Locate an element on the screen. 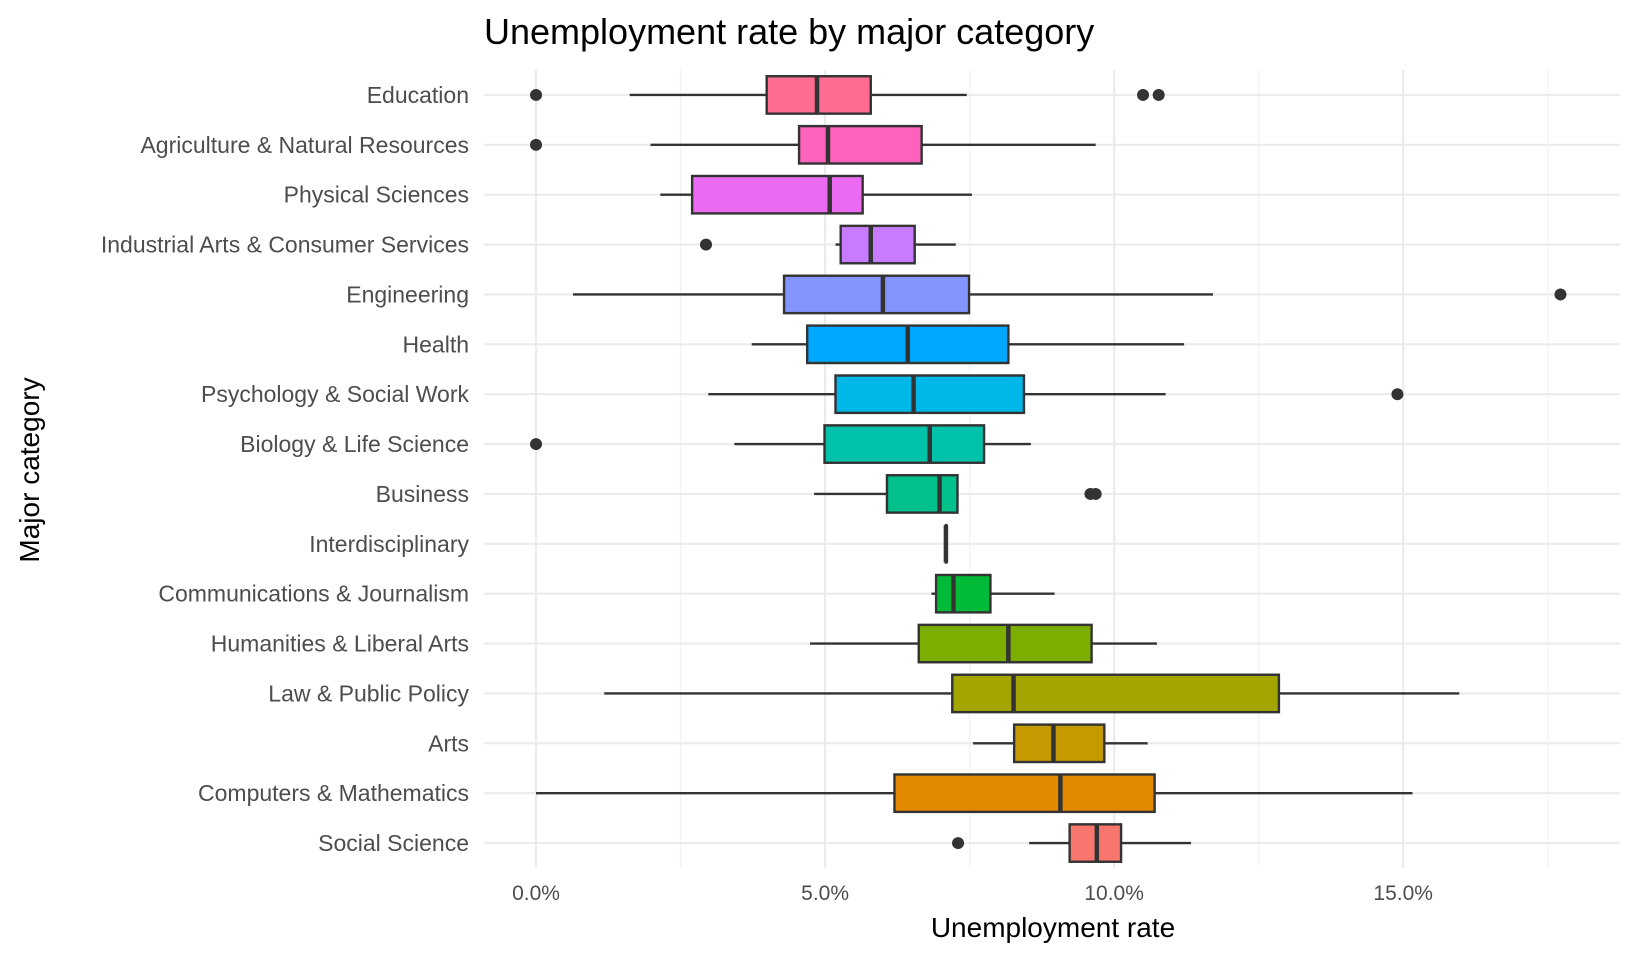 The image size is (1632, 960). box-computers-mathematics is located at coordinates (974, 793).